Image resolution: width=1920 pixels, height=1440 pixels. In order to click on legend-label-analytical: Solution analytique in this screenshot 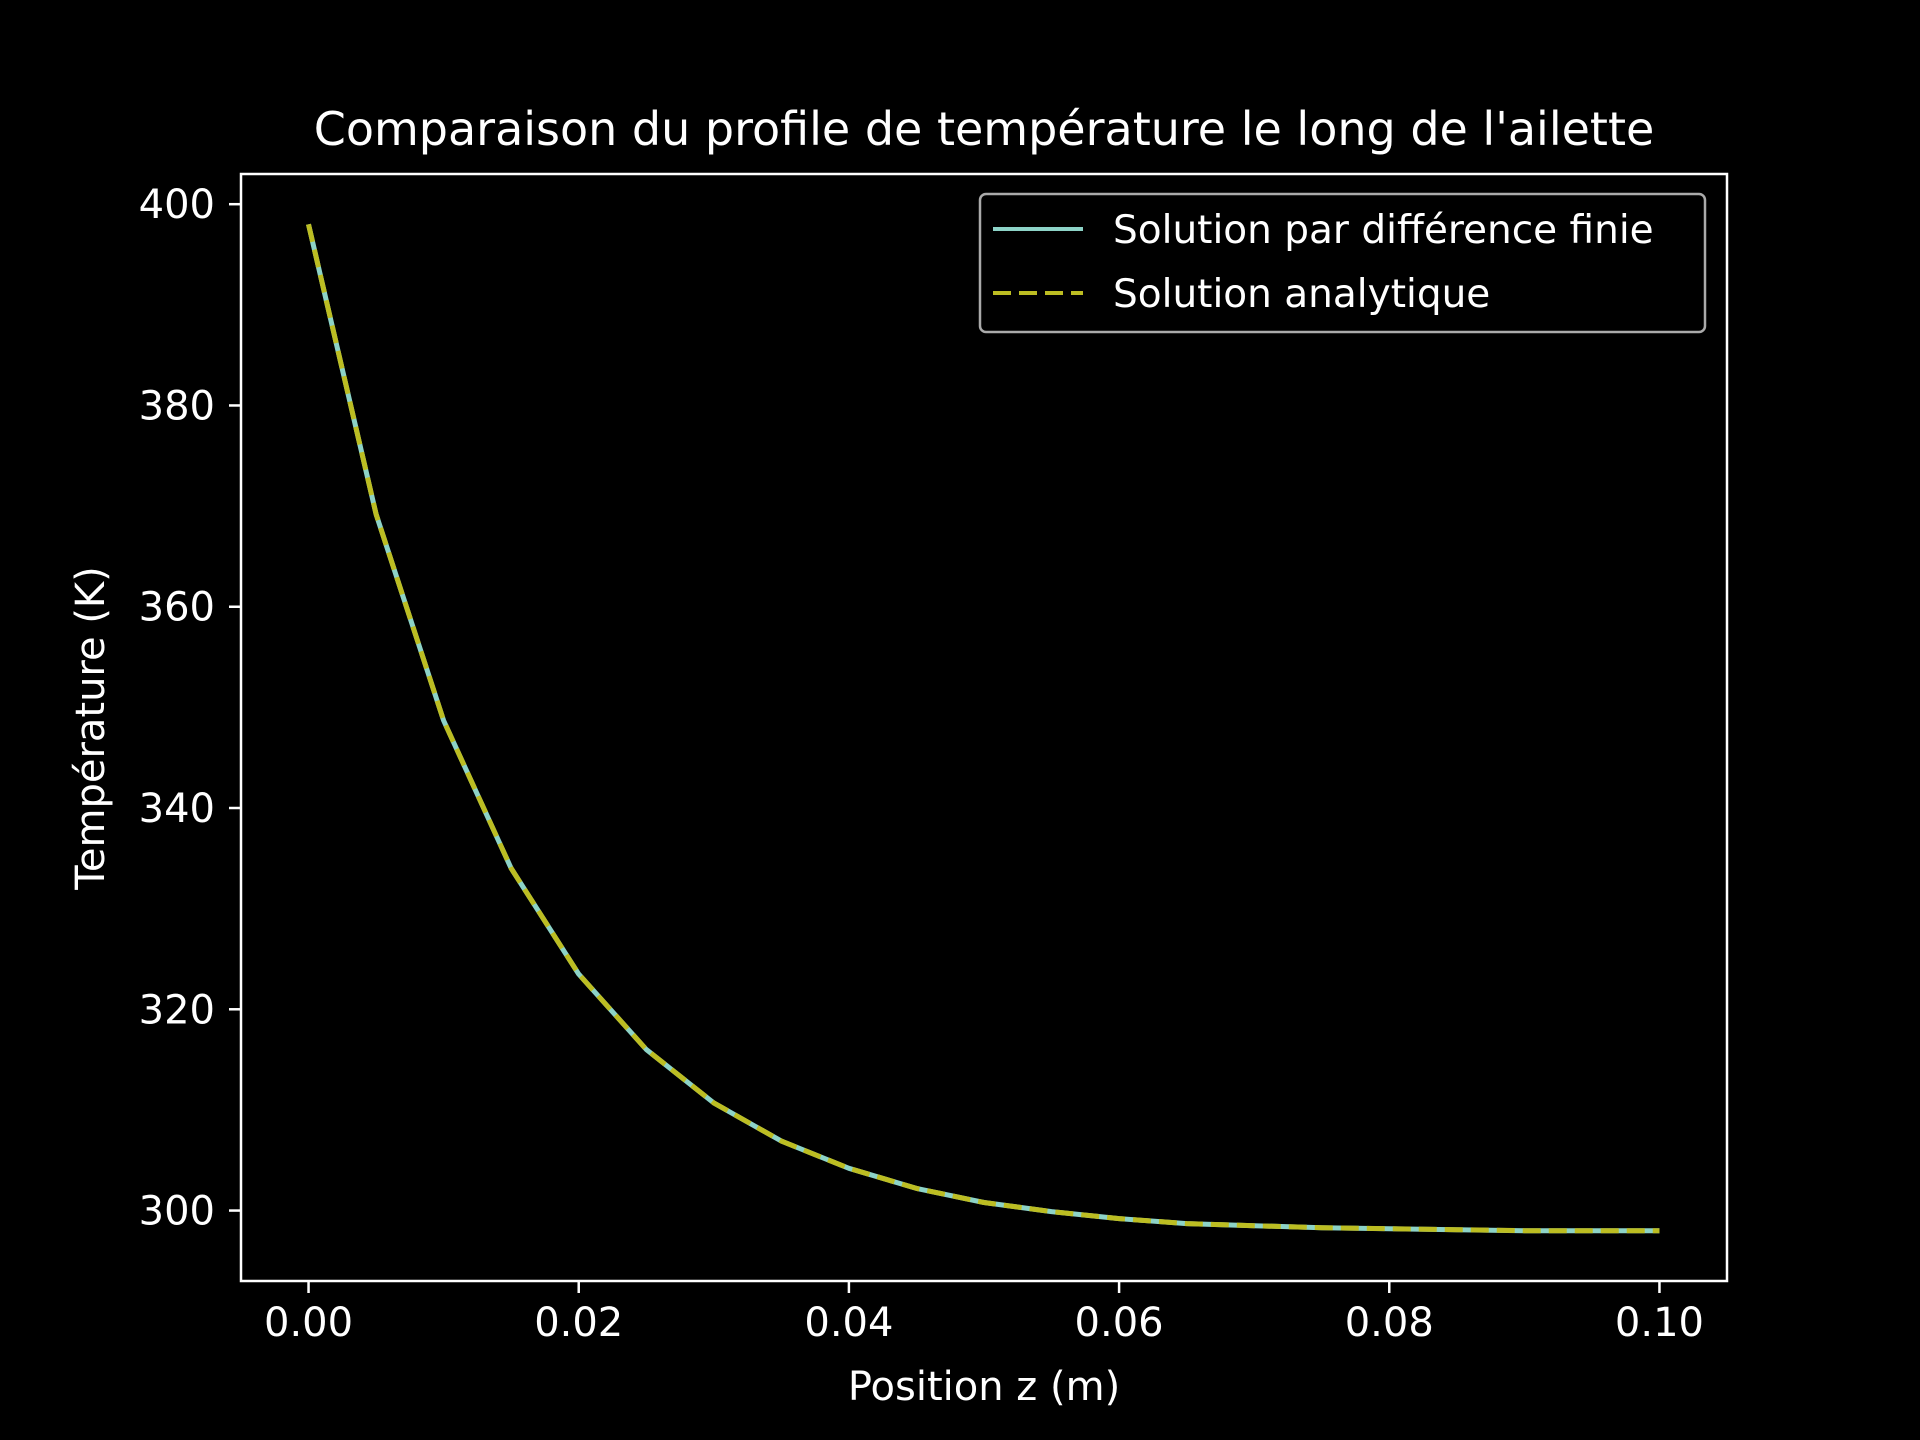, I will do `click(1301, 294)`.